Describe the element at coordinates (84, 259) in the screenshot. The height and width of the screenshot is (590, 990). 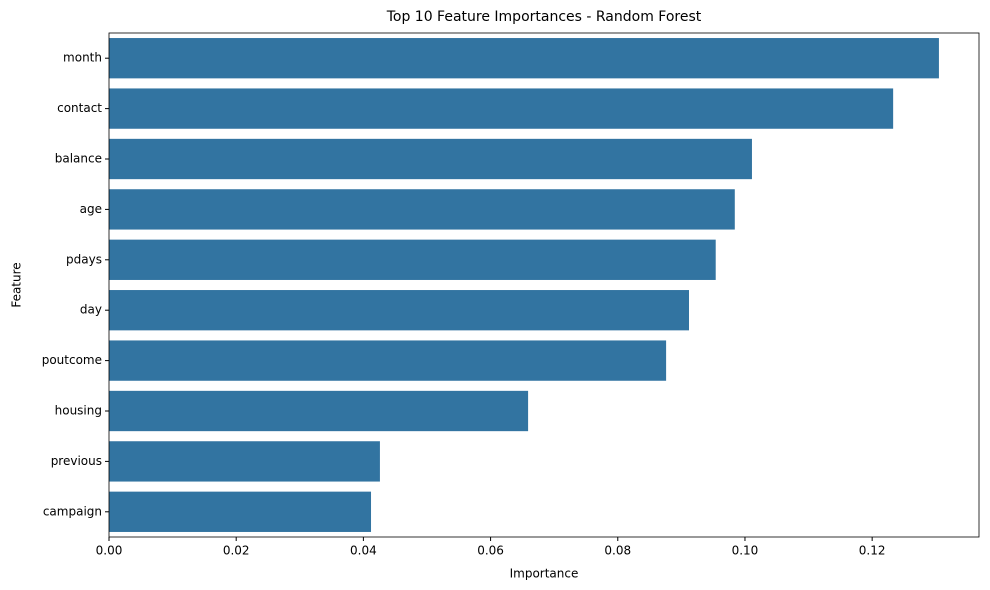
I see `y-tick-label: pdays` at that location.